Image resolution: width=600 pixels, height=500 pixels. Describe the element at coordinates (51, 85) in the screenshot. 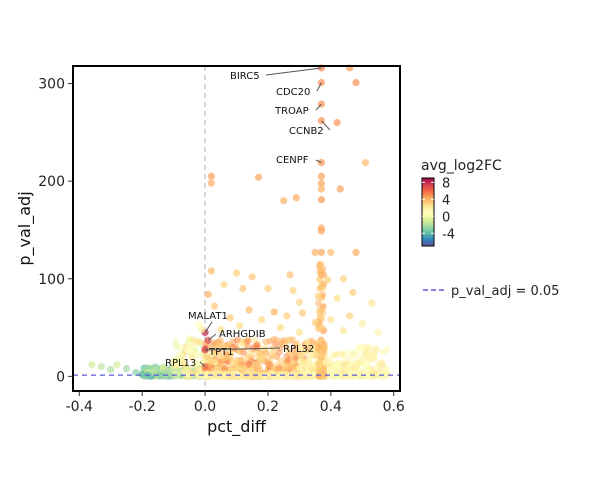

I see `y-tick-label: 300` at that location.